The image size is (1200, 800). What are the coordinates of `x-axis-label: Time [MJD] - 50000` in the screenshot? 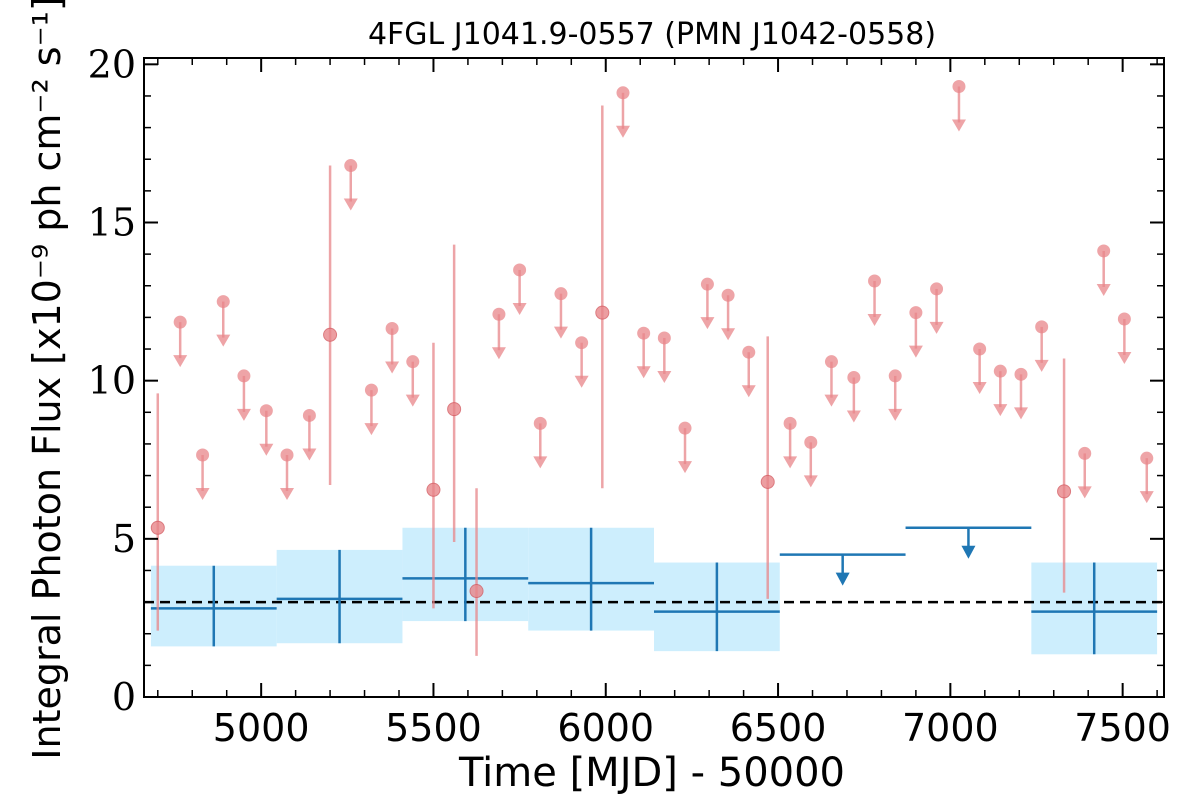 It's located at (651, 773).